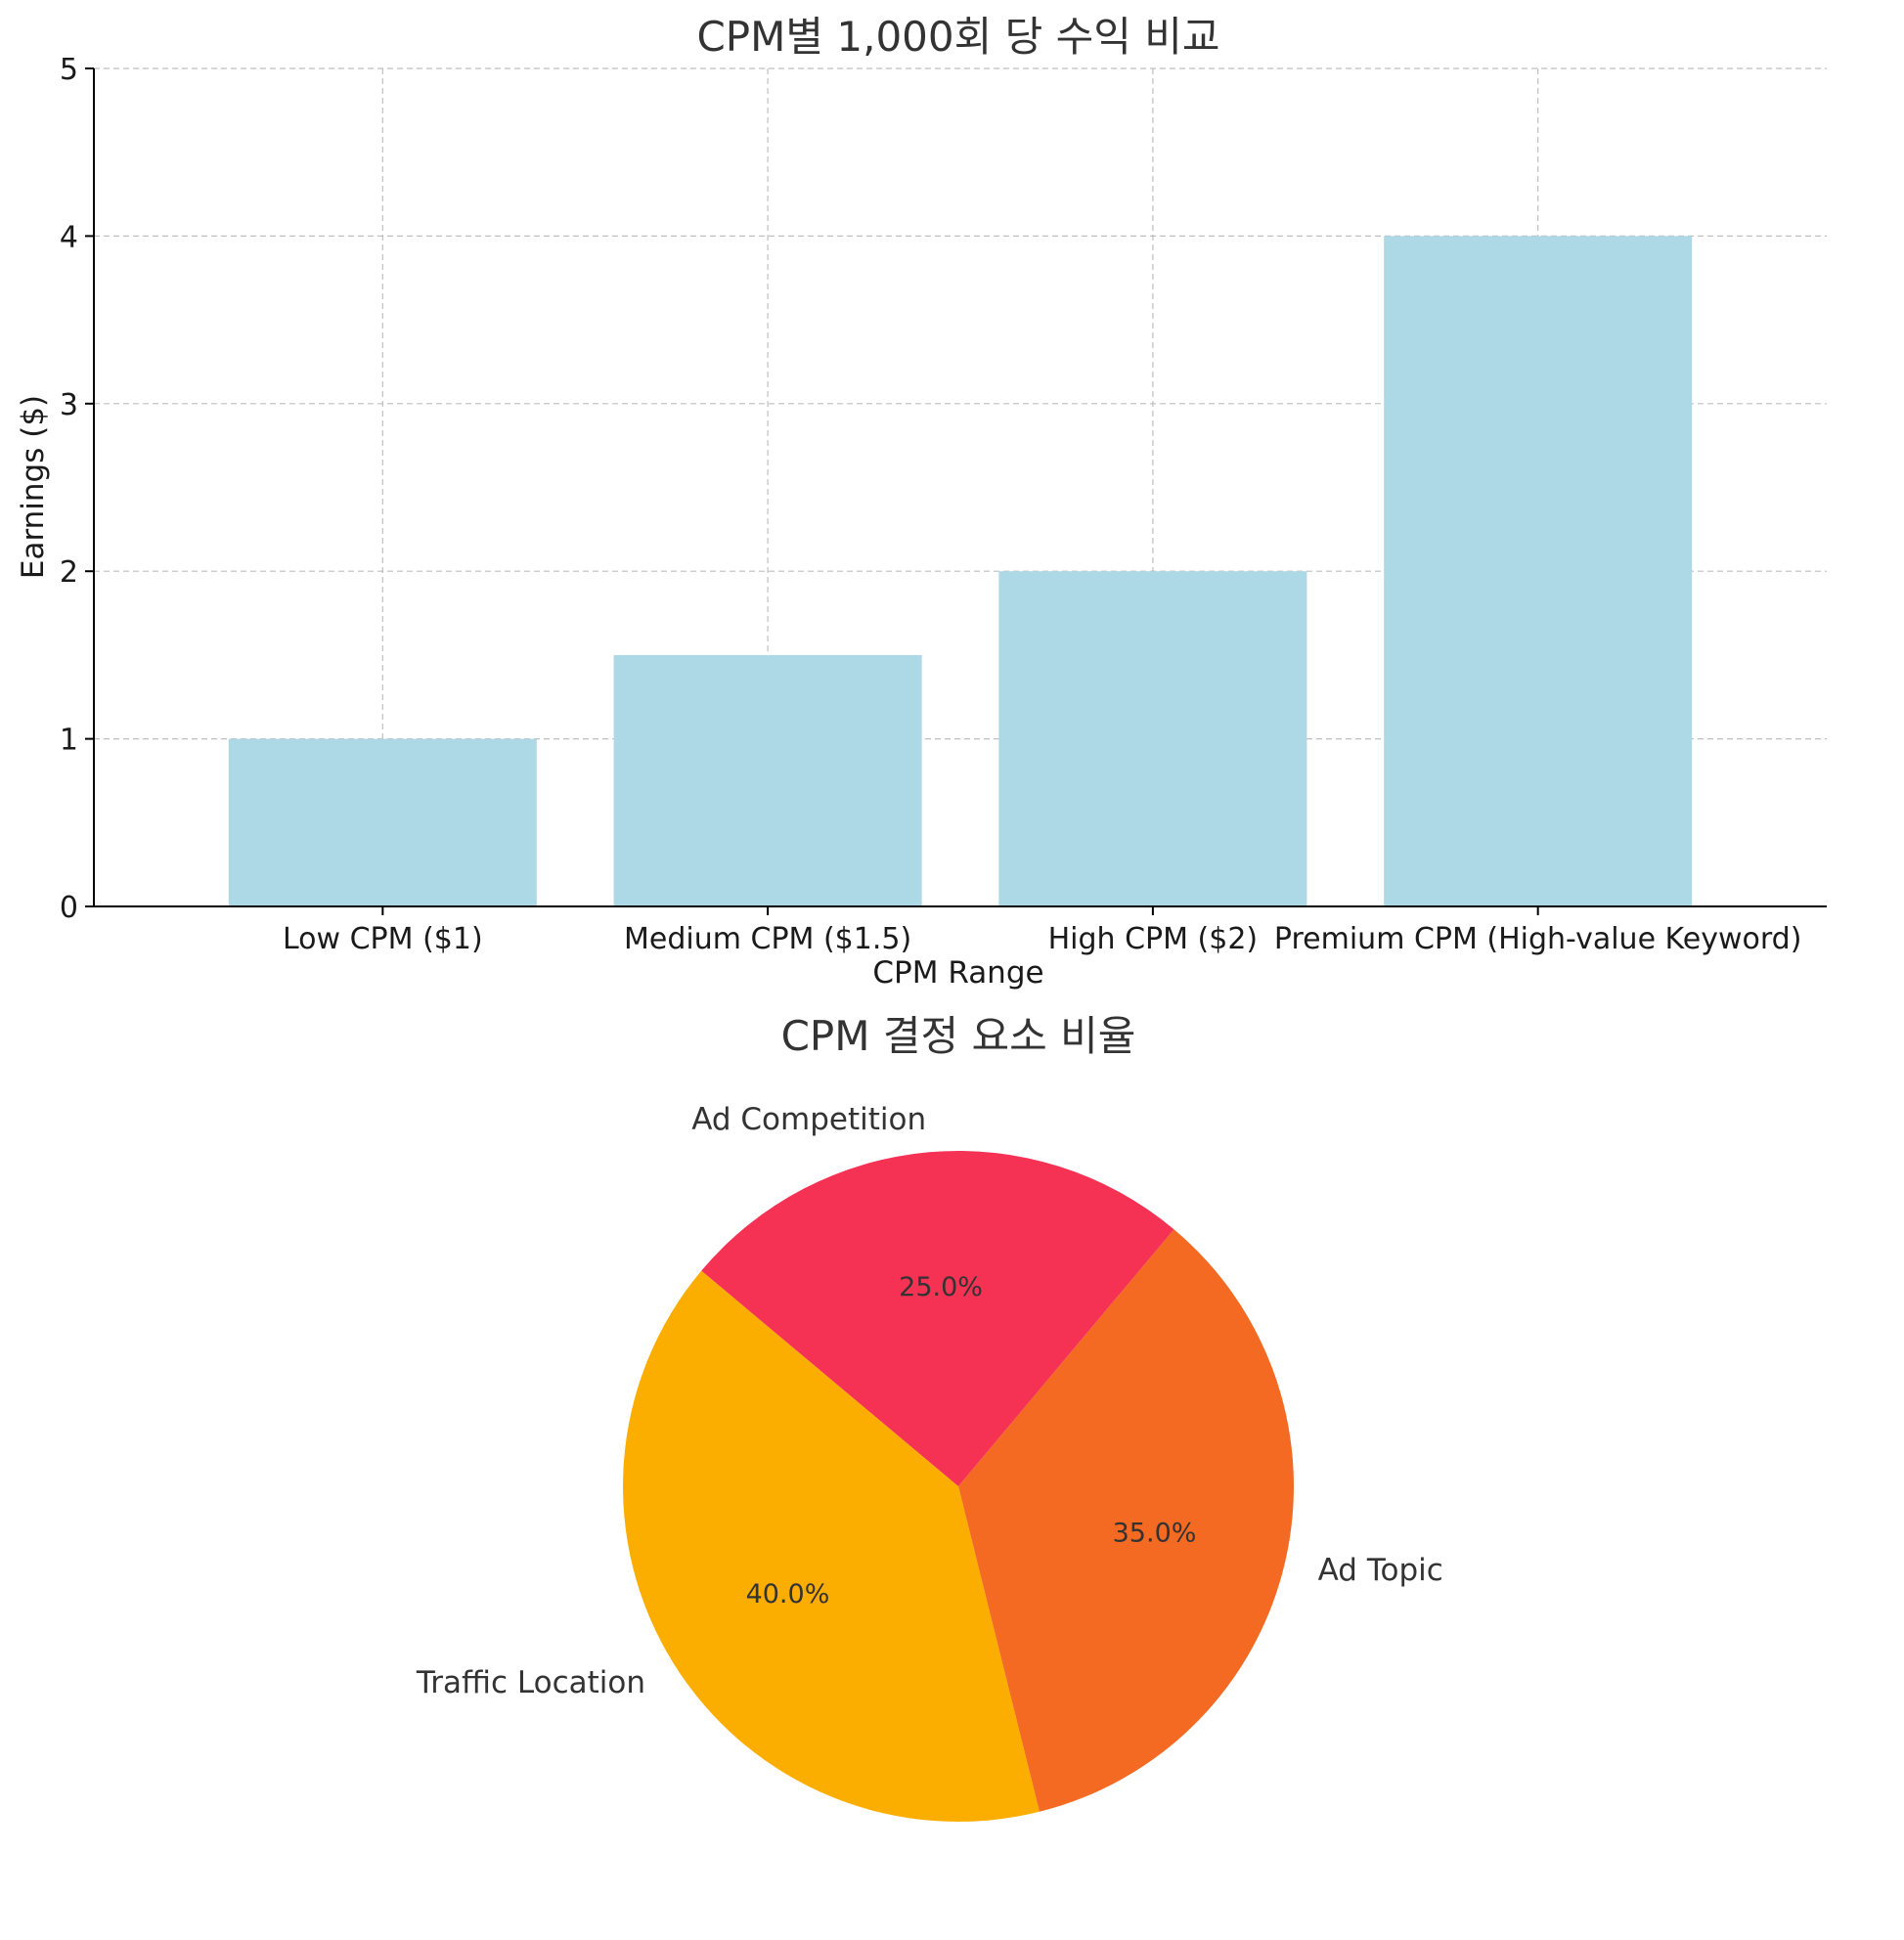  I want to click on y-tick-label-4: 4, so click(69, 237).